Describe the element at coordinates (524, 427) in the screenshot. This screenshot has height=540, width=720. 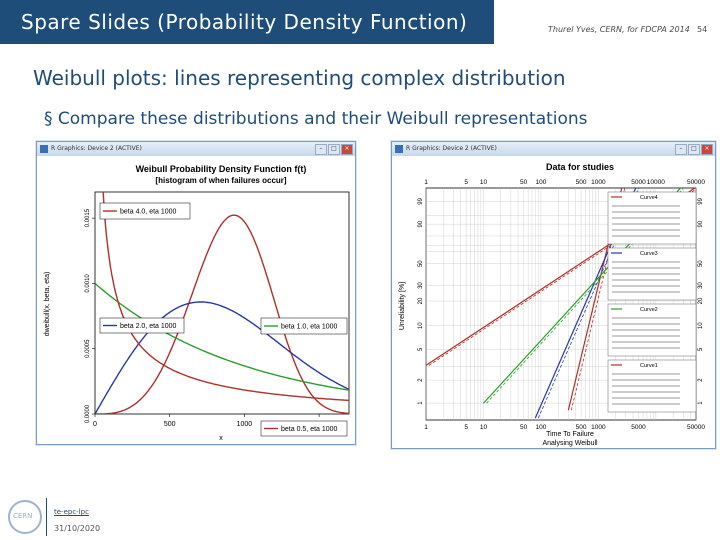
I see `x-tick-label-bottom: 50` at that location.